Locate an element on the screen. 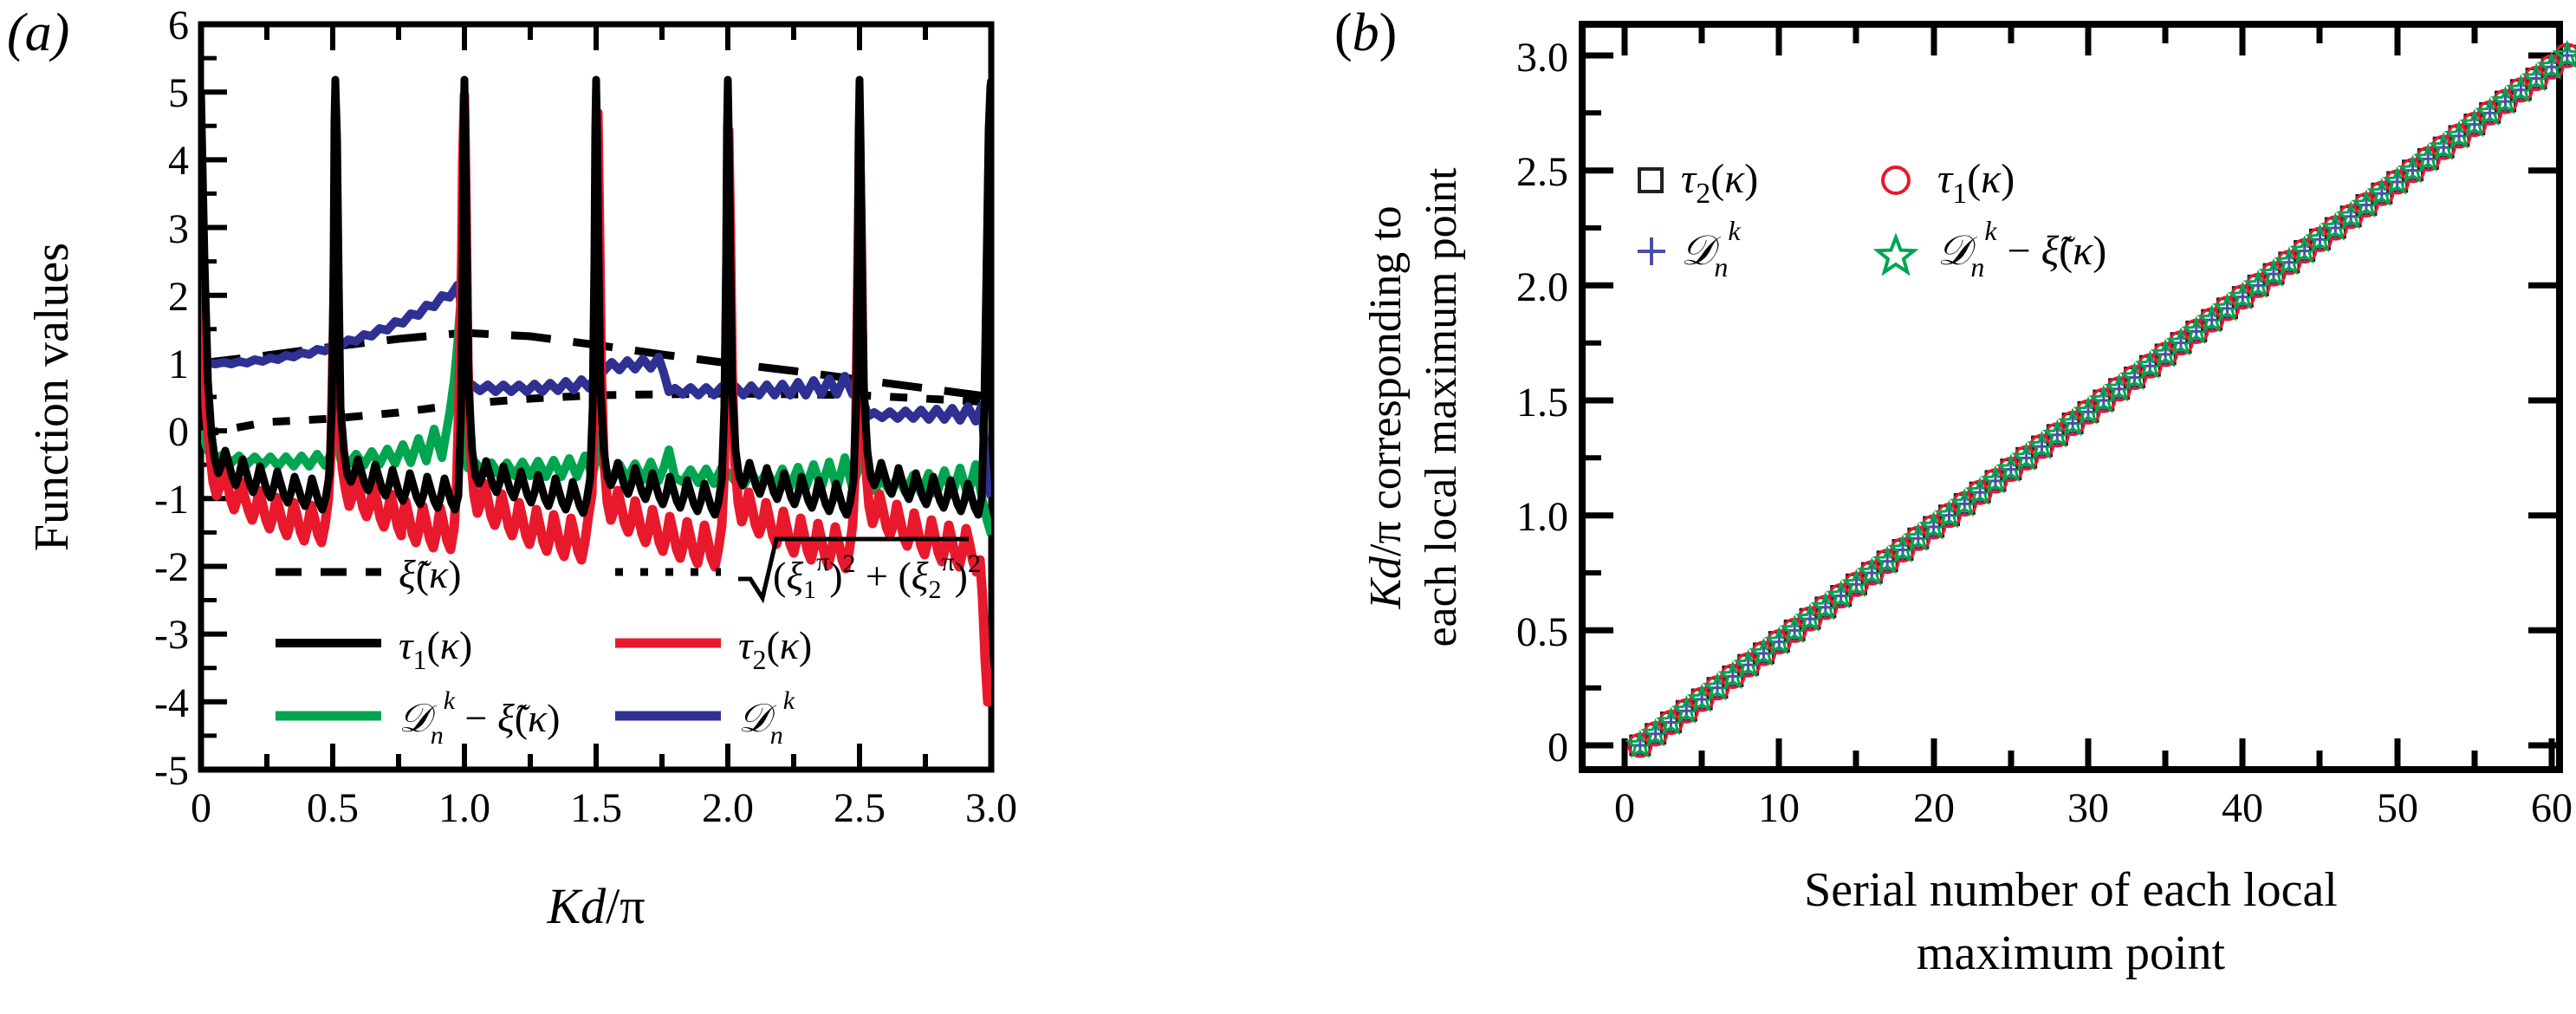 The width and height of the screenshot is (2576, 1014). panel-a-top-ticks is located at coordinates (596, 37).